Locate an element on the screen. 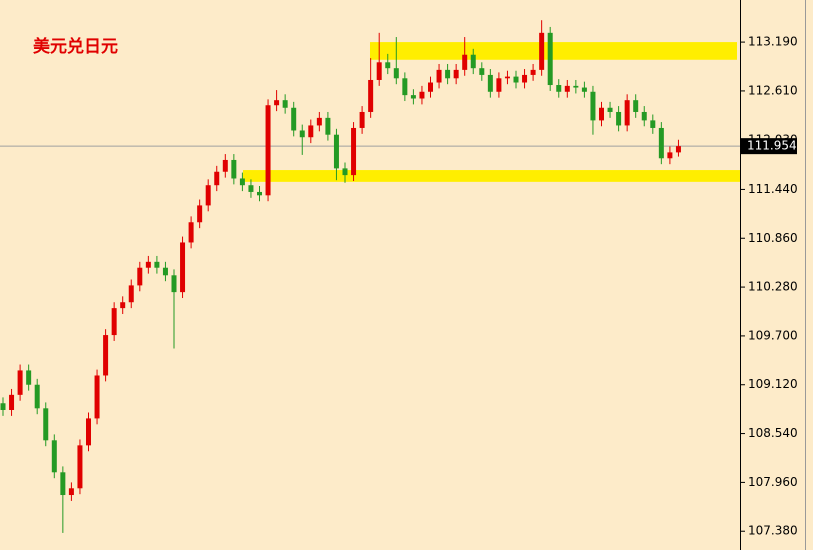  last-price-label: 111.954 is located at coordinates (772, 146).